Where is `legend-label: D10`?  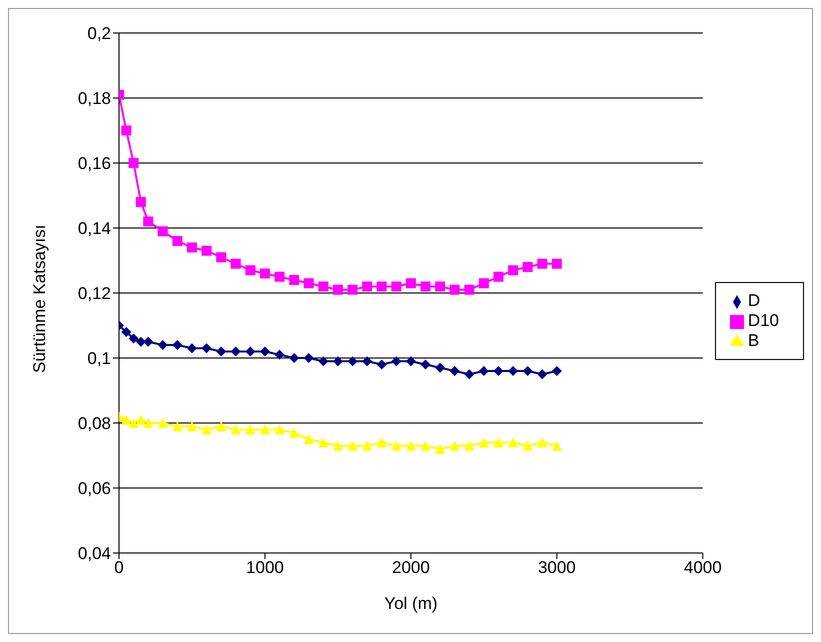 legend-label: D10 is located at coordinates (763, 320).